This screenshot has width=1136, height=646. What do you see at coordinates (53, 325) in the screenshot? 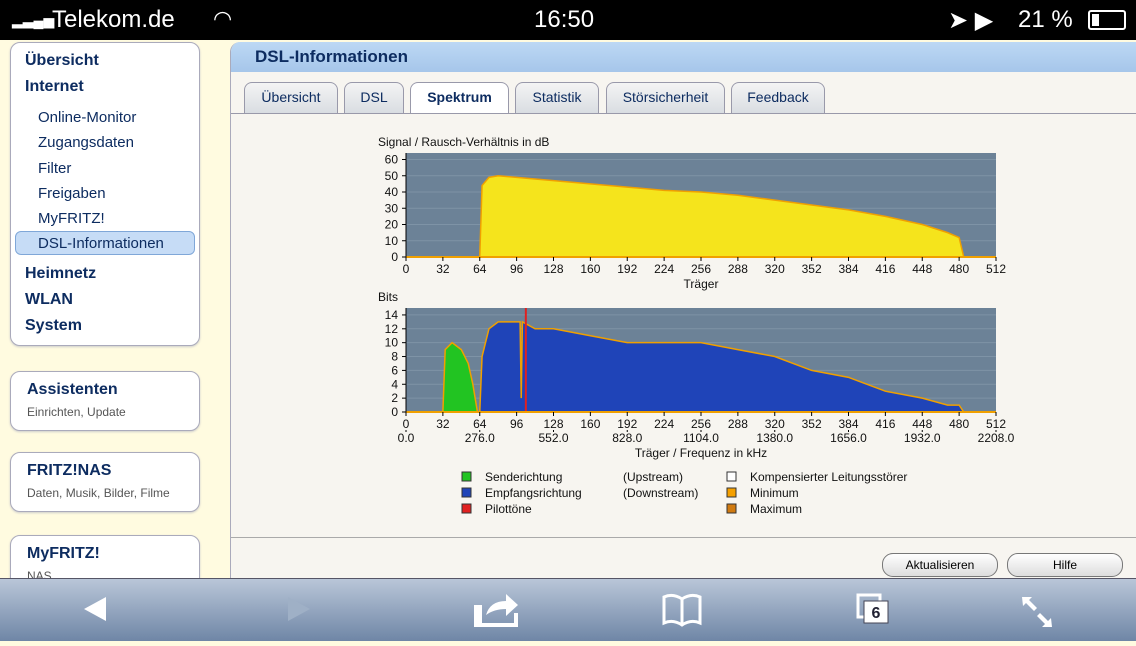
I see `menu-item: System` at bounding box center [53, 325].